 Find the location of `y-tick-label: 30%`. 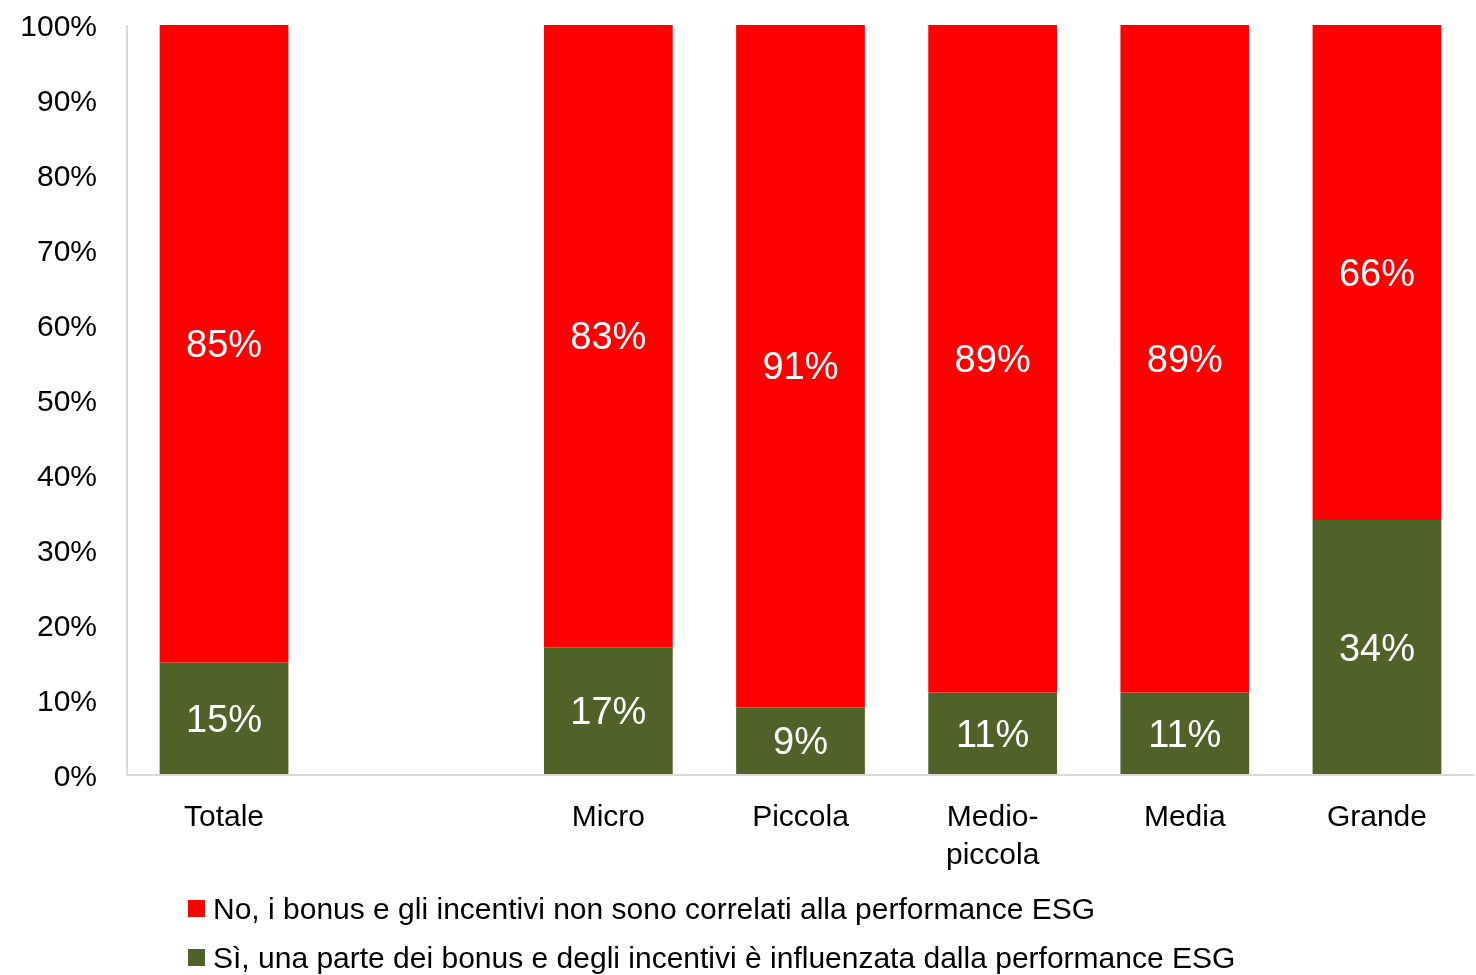

y-tick-label: 30% is located at coordinates (66, 550).